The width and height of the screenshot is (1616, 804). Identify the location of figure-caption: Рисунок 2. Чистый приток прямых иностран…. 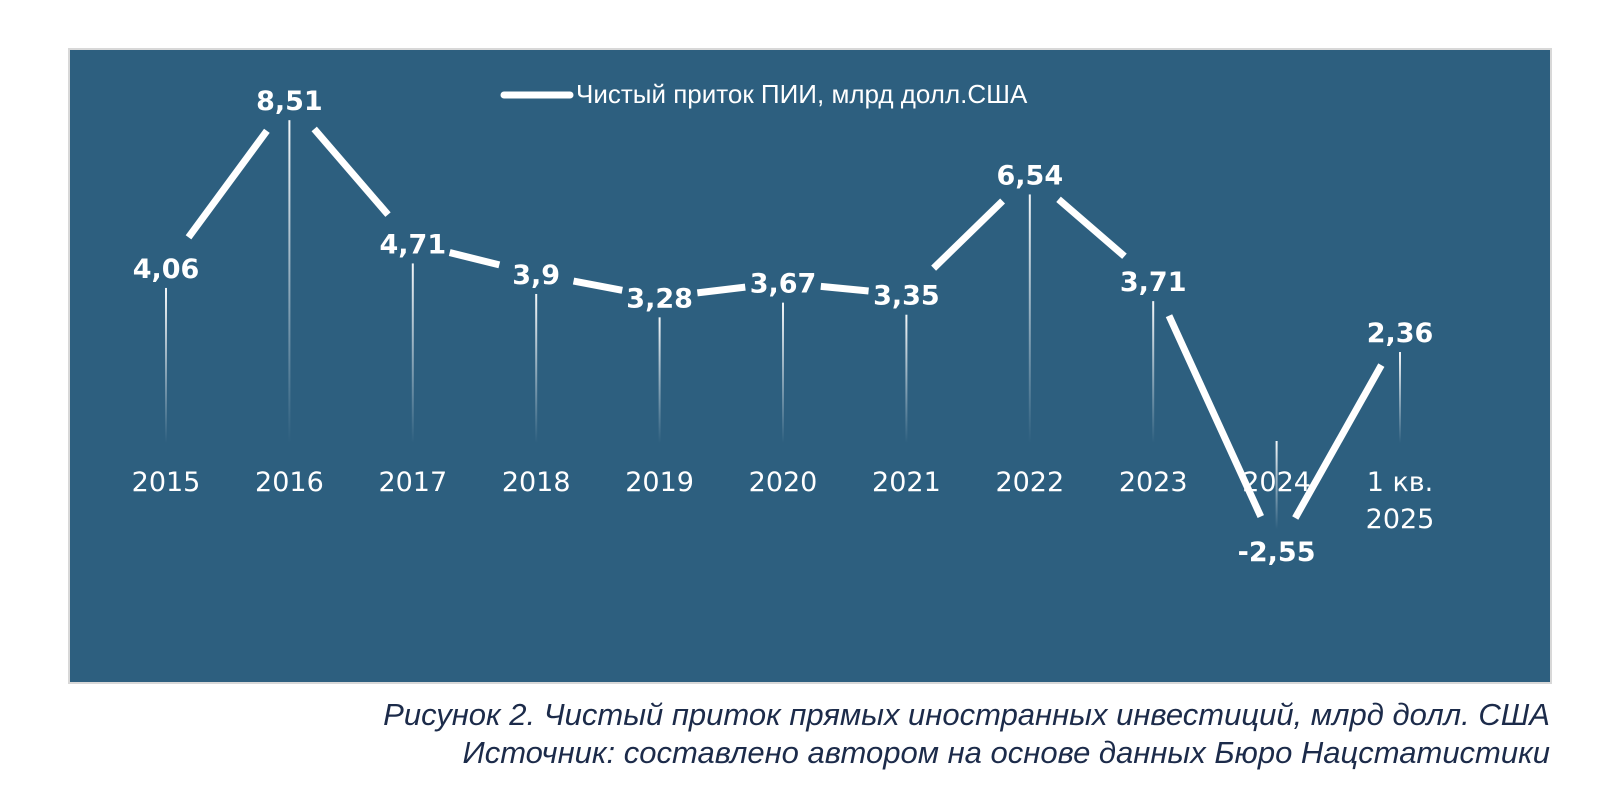
(966, 714).